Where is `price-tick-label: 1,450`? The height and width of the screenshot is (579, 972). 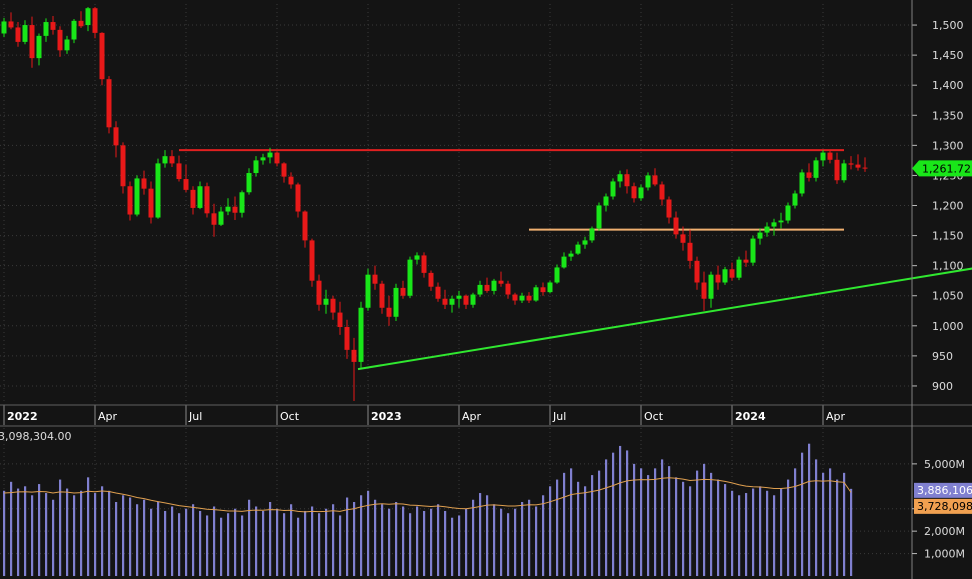
price-tick-label: 1,450 is located at coordinates (948, 55).